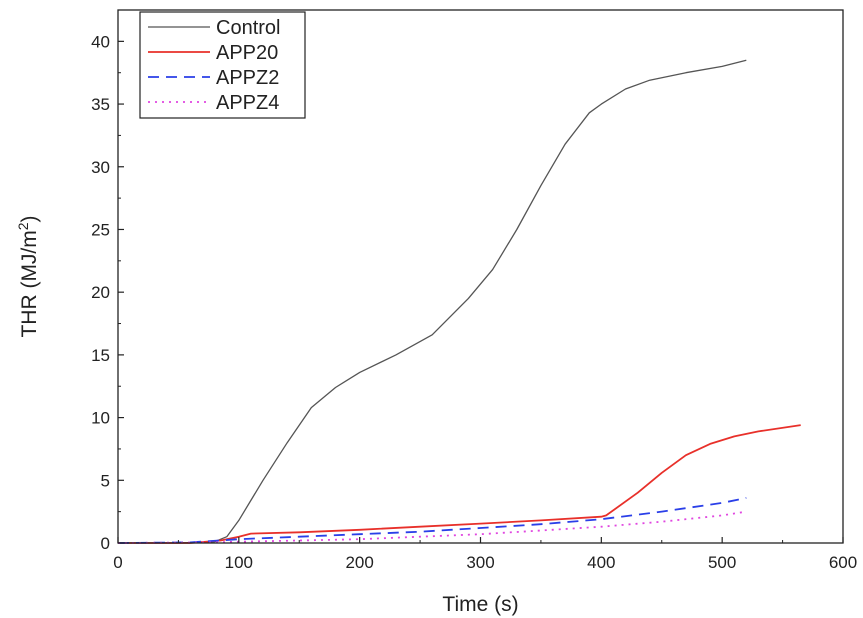 The image size is (863, 618). Describe the element at coordinates (29, 218) in the screenshot. I see `y-axis-title-end: )` at that location.